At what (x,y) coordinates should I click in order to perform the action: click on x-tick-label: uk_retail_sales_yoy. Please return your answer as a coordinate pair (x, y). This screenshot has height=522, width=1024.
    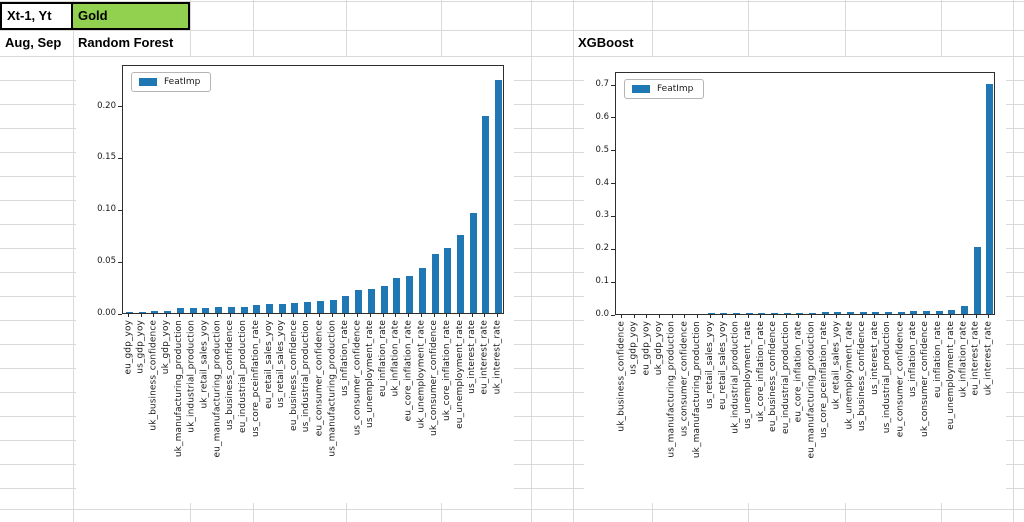
    Looking at the image, I should click on (836, 365).